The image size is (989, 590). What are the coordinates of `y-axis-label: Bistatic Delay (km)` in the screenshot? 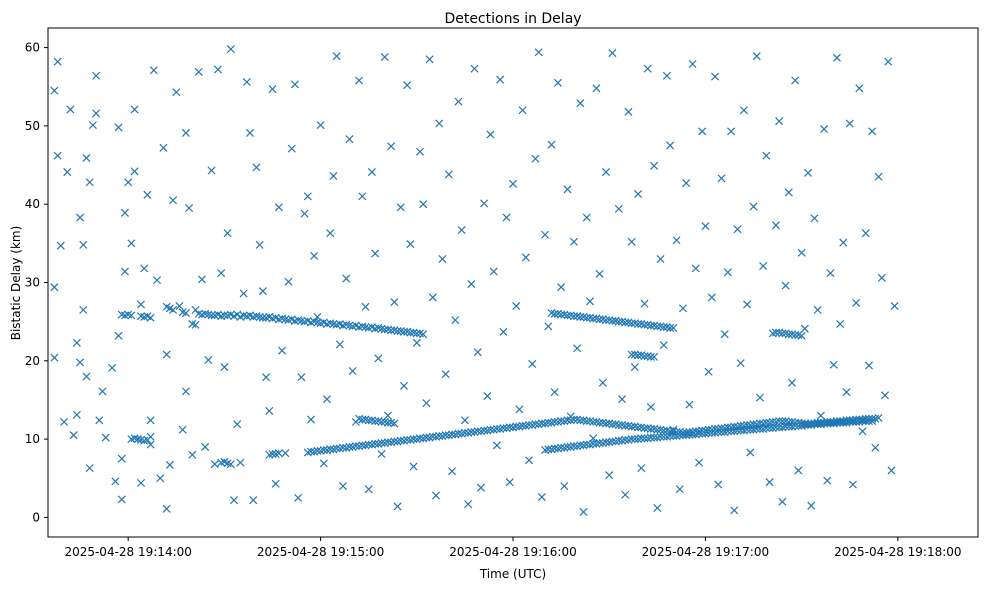 It's located at (16, 283).